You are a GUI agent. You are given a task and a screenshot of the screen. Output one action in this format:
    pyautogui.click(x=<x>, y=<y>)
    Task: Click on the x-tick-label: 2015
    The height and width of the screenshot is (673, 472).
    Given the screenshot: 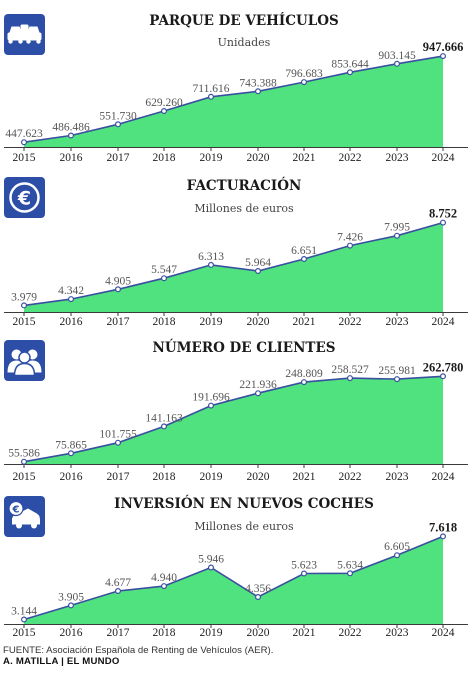 What is the action you would take?
    pyautogui.click(x=24, y=322)
    